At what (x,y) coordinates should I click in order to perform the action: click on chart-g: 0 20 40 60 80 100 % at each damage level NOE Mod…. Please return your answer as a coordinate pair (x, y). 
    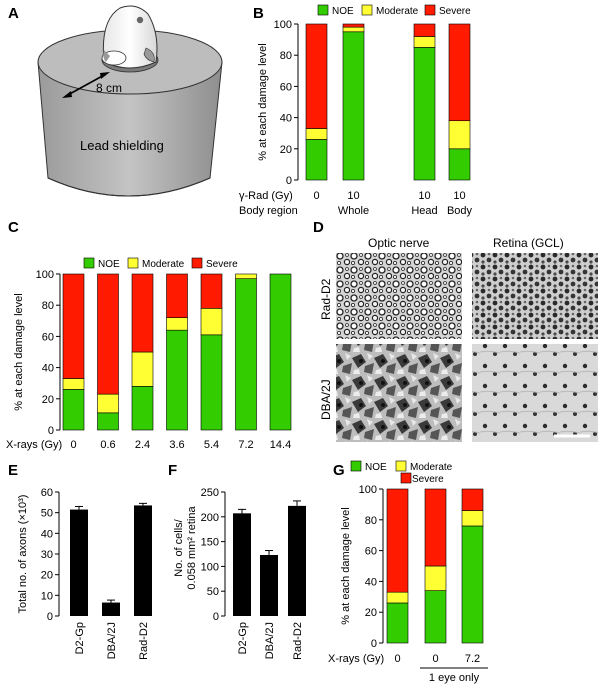
    Looking at the image, I should click on (408, 572).